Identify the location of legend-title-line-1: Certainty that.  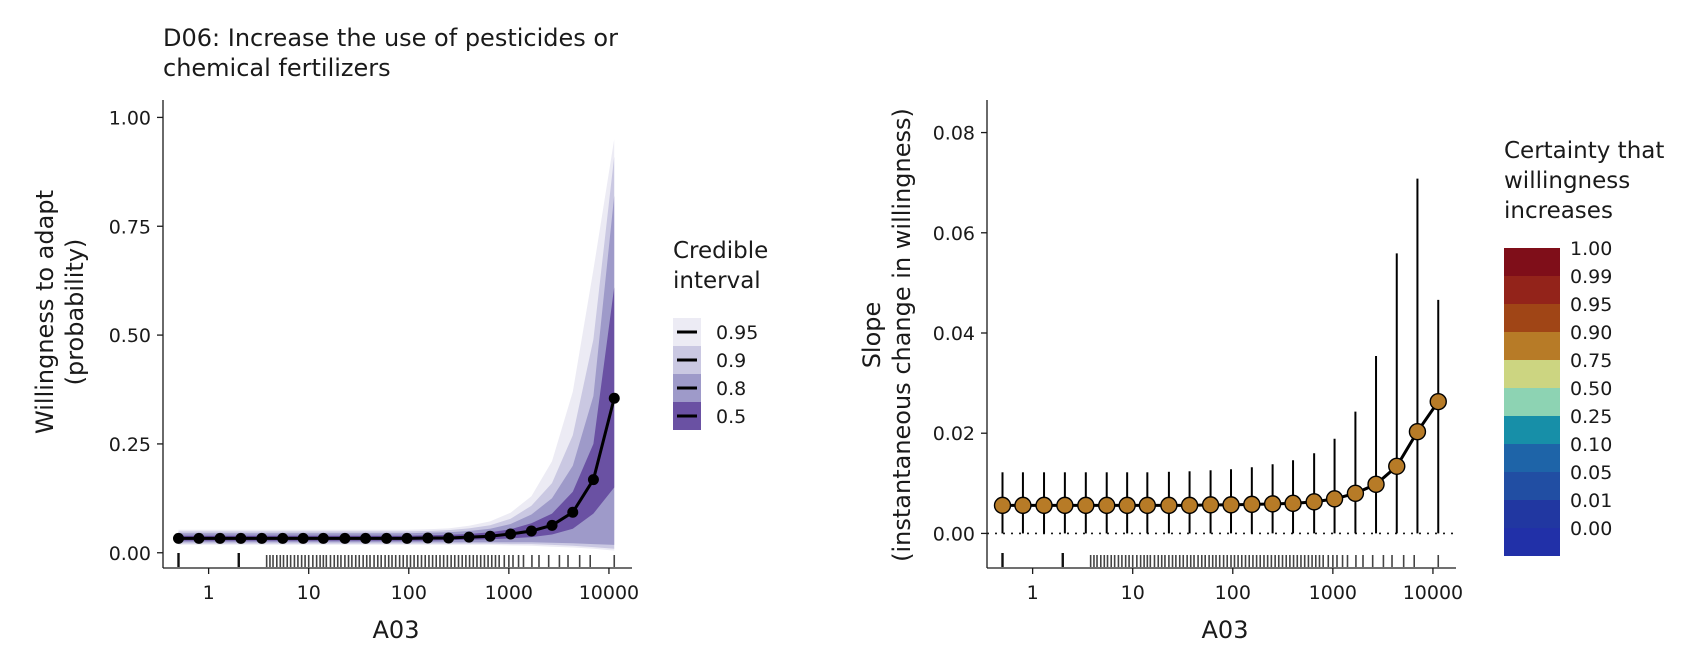
(1584, 151).